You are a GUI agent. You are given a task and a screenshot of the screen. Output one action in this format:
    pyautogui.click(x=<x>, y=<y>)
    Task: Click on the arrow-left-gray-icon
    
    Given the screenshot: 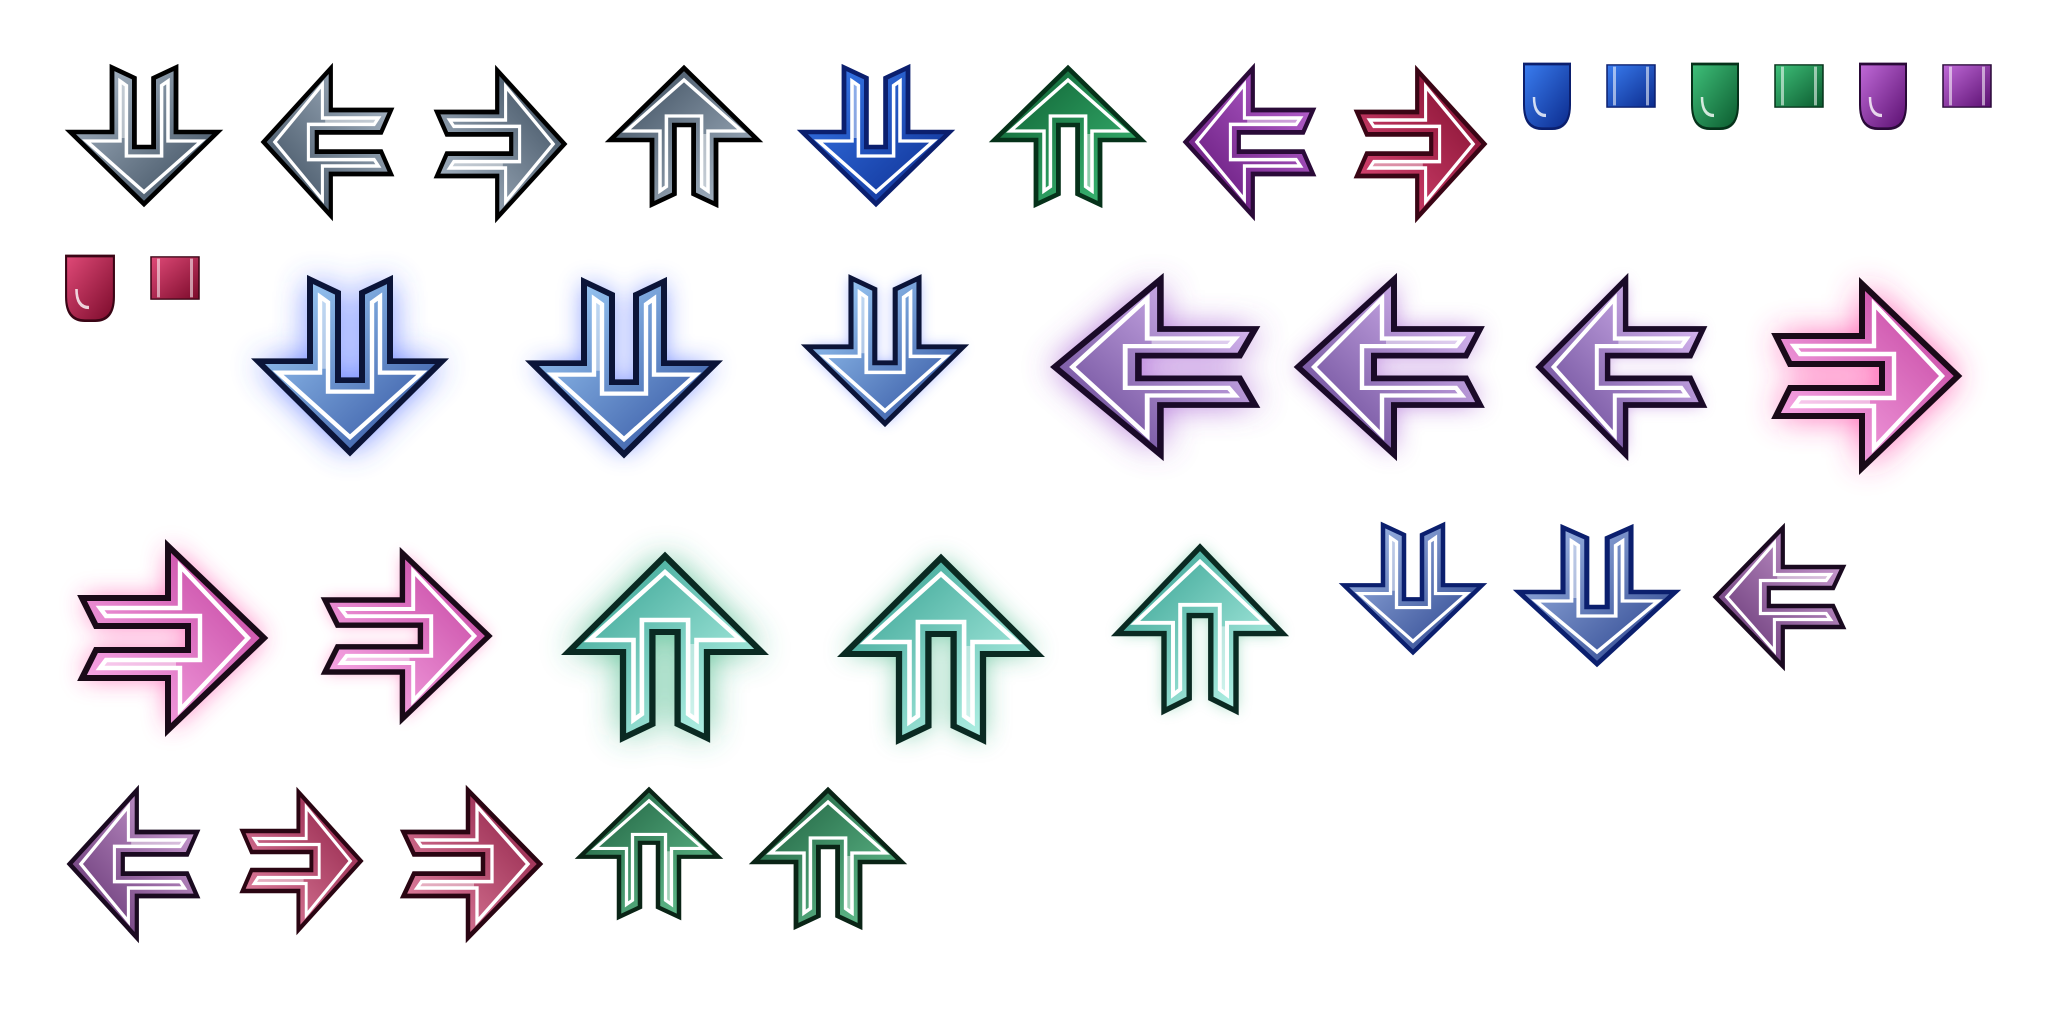 What is the action you would take?
    pyautogui.click(x=328, y=142)
    